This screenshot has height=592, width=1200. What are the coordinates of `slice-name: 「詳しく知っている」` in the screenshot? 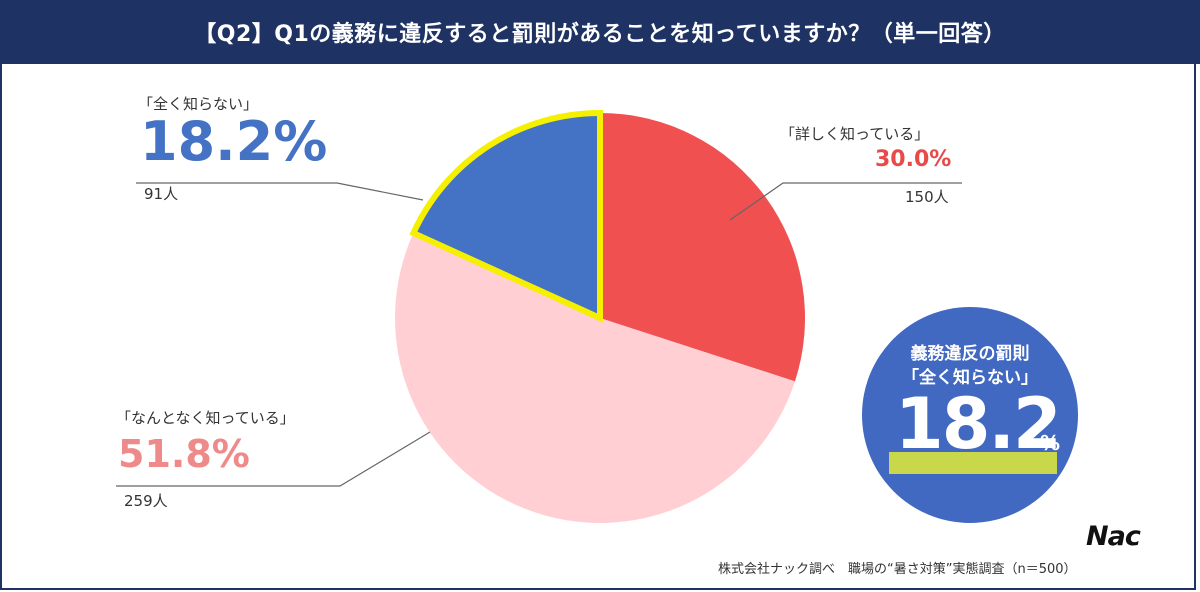 It's located at (855, 134).